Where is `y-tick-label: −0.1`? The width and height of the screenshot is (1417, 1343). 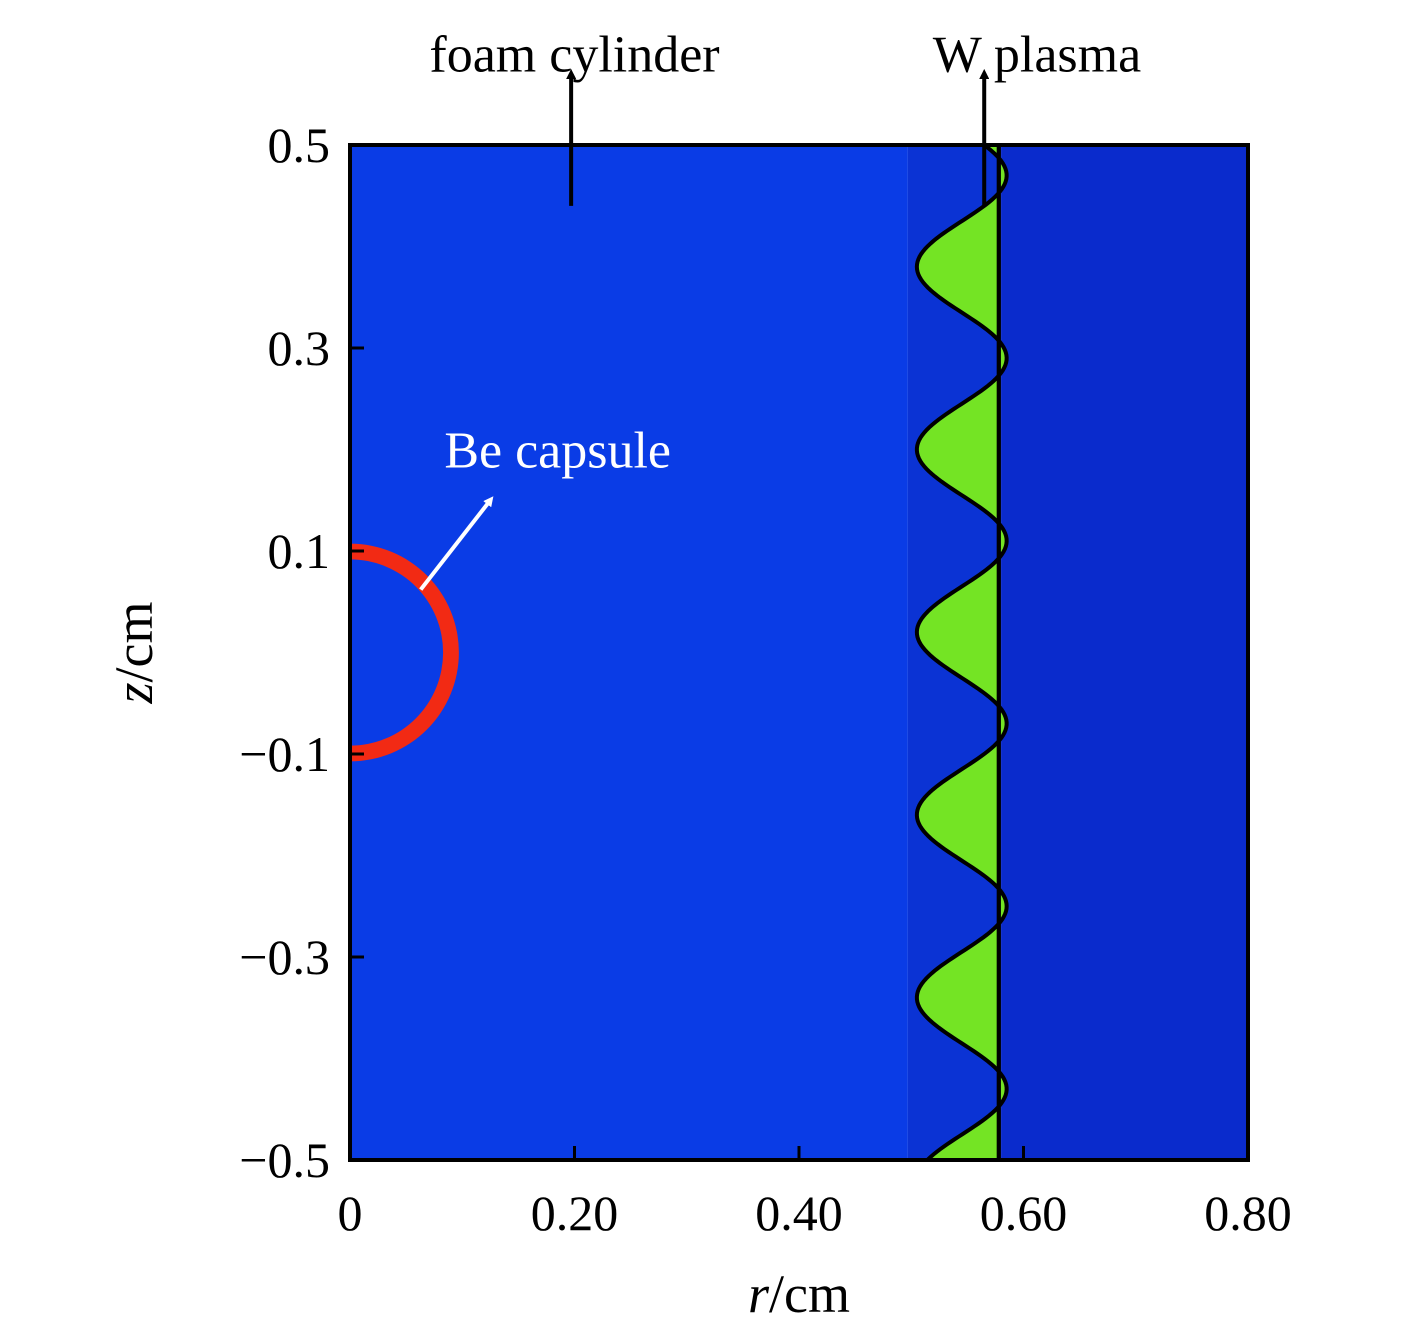 y-tick-label: −0.1 is located at coordinates (284, 754).